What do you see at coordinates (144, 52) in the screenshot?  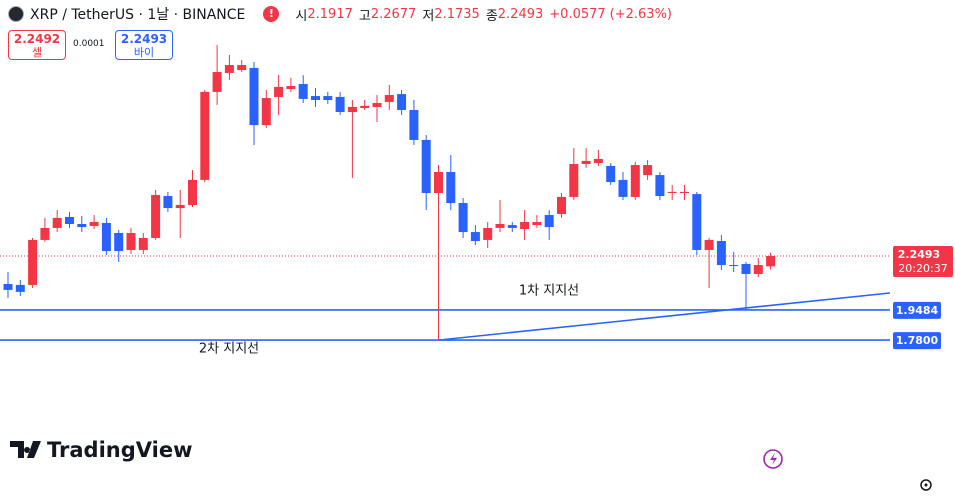 I see `buy-label: 바이` at bounding box center [144, 52].